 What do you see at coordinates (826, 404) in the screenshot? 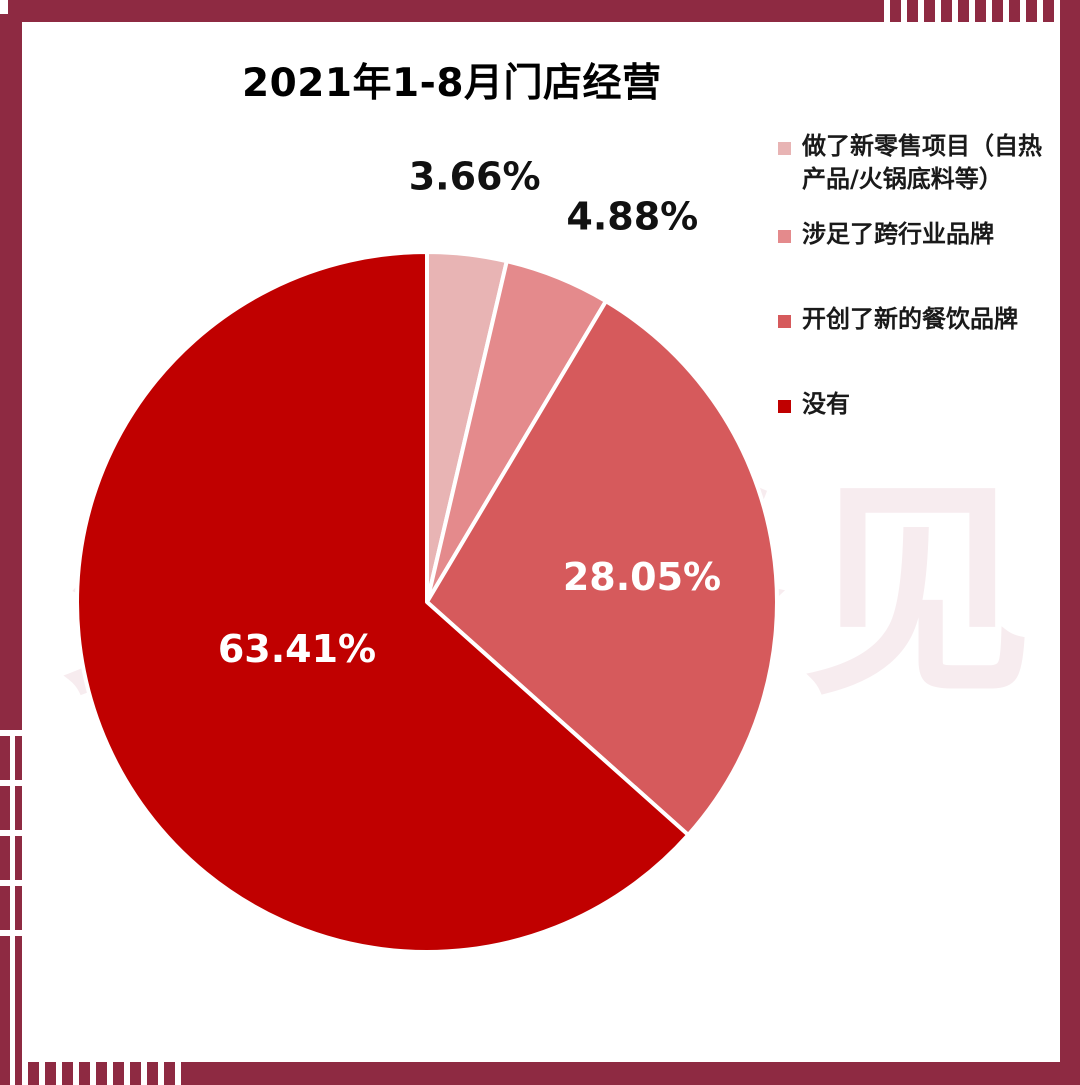
I see `legend-label: 没有` at bounding box center [826, 404].